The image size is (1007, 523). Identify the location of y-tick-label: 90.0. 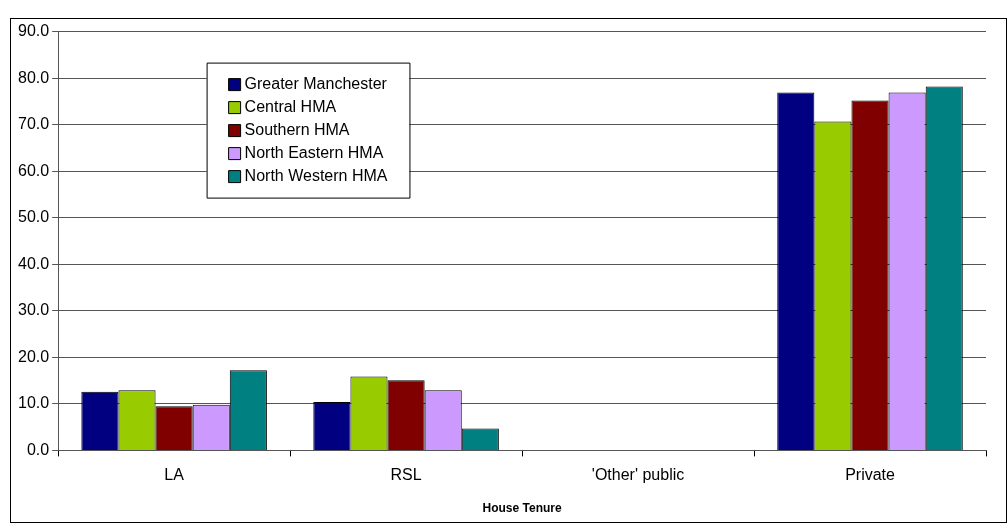
(34, 31).